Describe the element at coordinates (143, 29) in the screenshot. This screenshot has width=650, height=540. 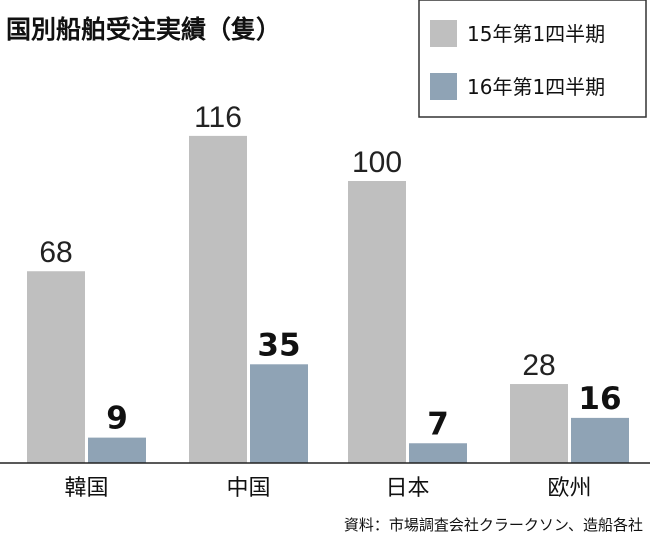
I see `chart-title: 国別船舶受注実績（隻）` at that location.